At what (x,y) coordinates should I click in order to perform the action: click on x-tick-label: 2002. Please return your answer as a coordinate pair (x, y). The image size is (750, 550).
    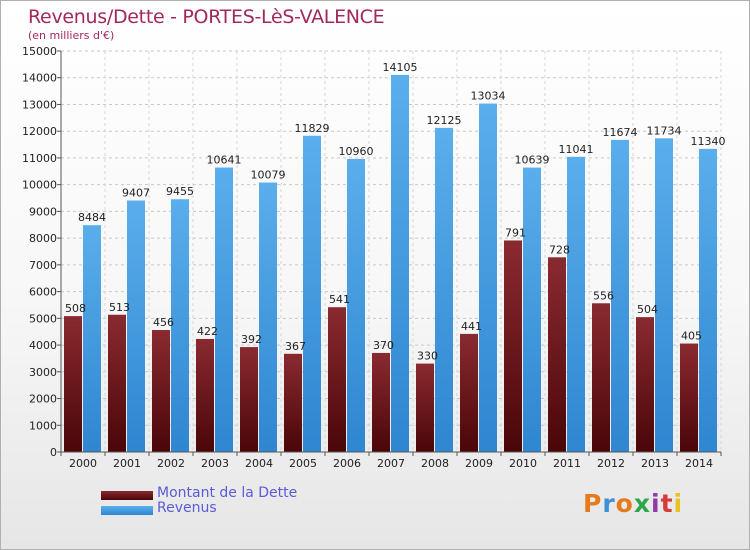
    Looking at the image, I should click on (171, 463).